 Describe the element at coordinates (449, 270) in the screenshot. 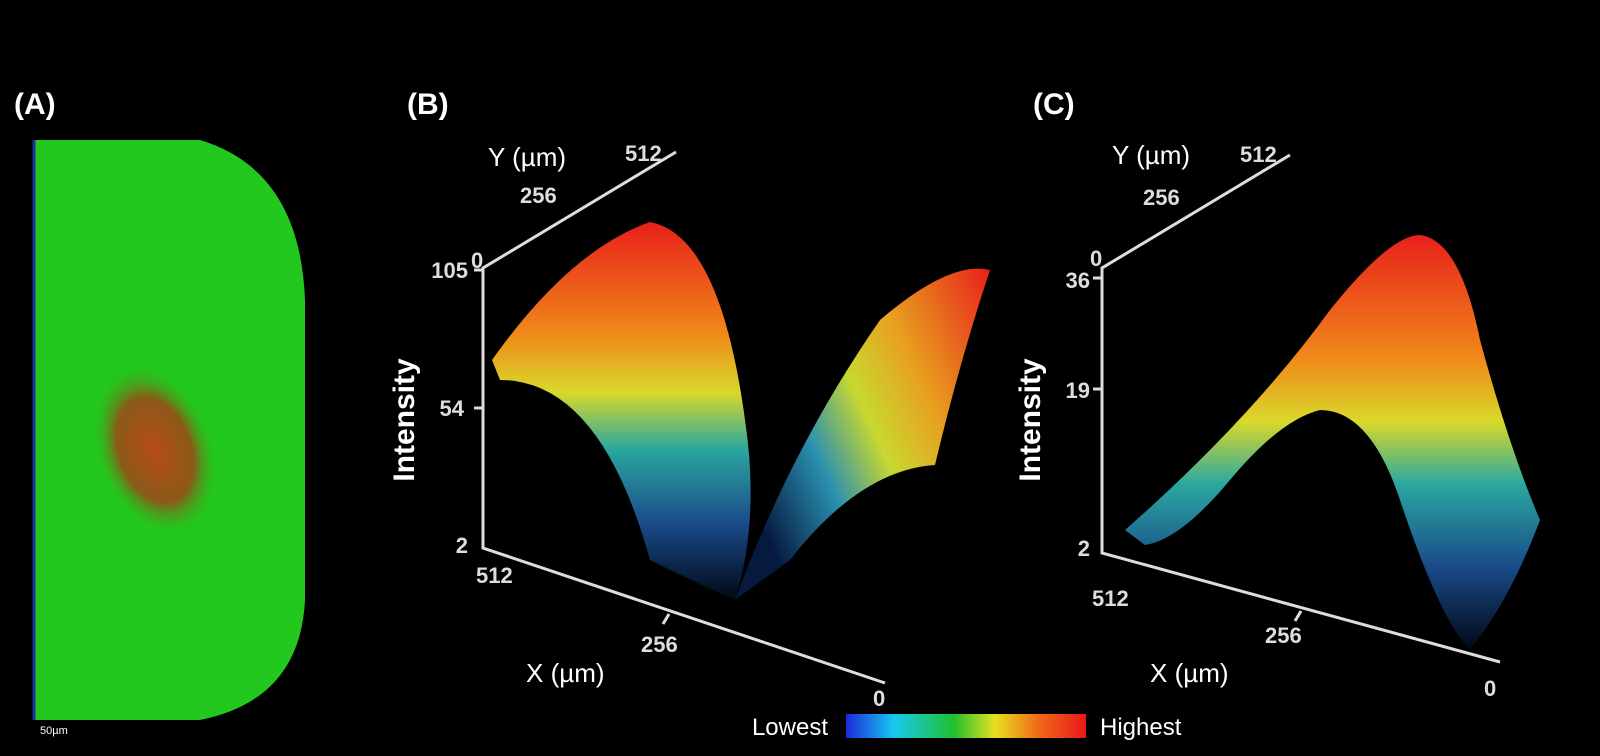

I see `tick-label: 105` at that location.